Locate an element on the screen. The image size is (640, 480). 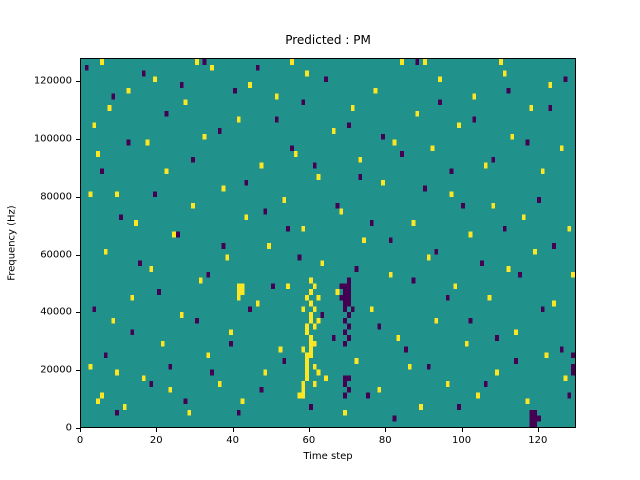
y-tick-label: 120000 is located at coordinates (52, 81).